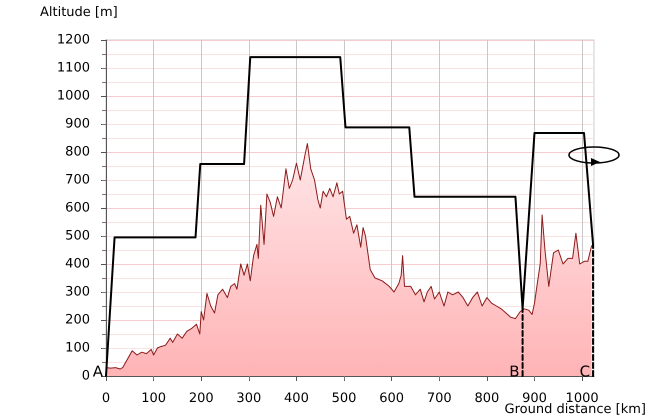 Image resolution: width=656 pixels, height=418 pixels. Describe the element at coordinates (296, 398) in the screenshot. I see `x-tick-label: 400` at that location.